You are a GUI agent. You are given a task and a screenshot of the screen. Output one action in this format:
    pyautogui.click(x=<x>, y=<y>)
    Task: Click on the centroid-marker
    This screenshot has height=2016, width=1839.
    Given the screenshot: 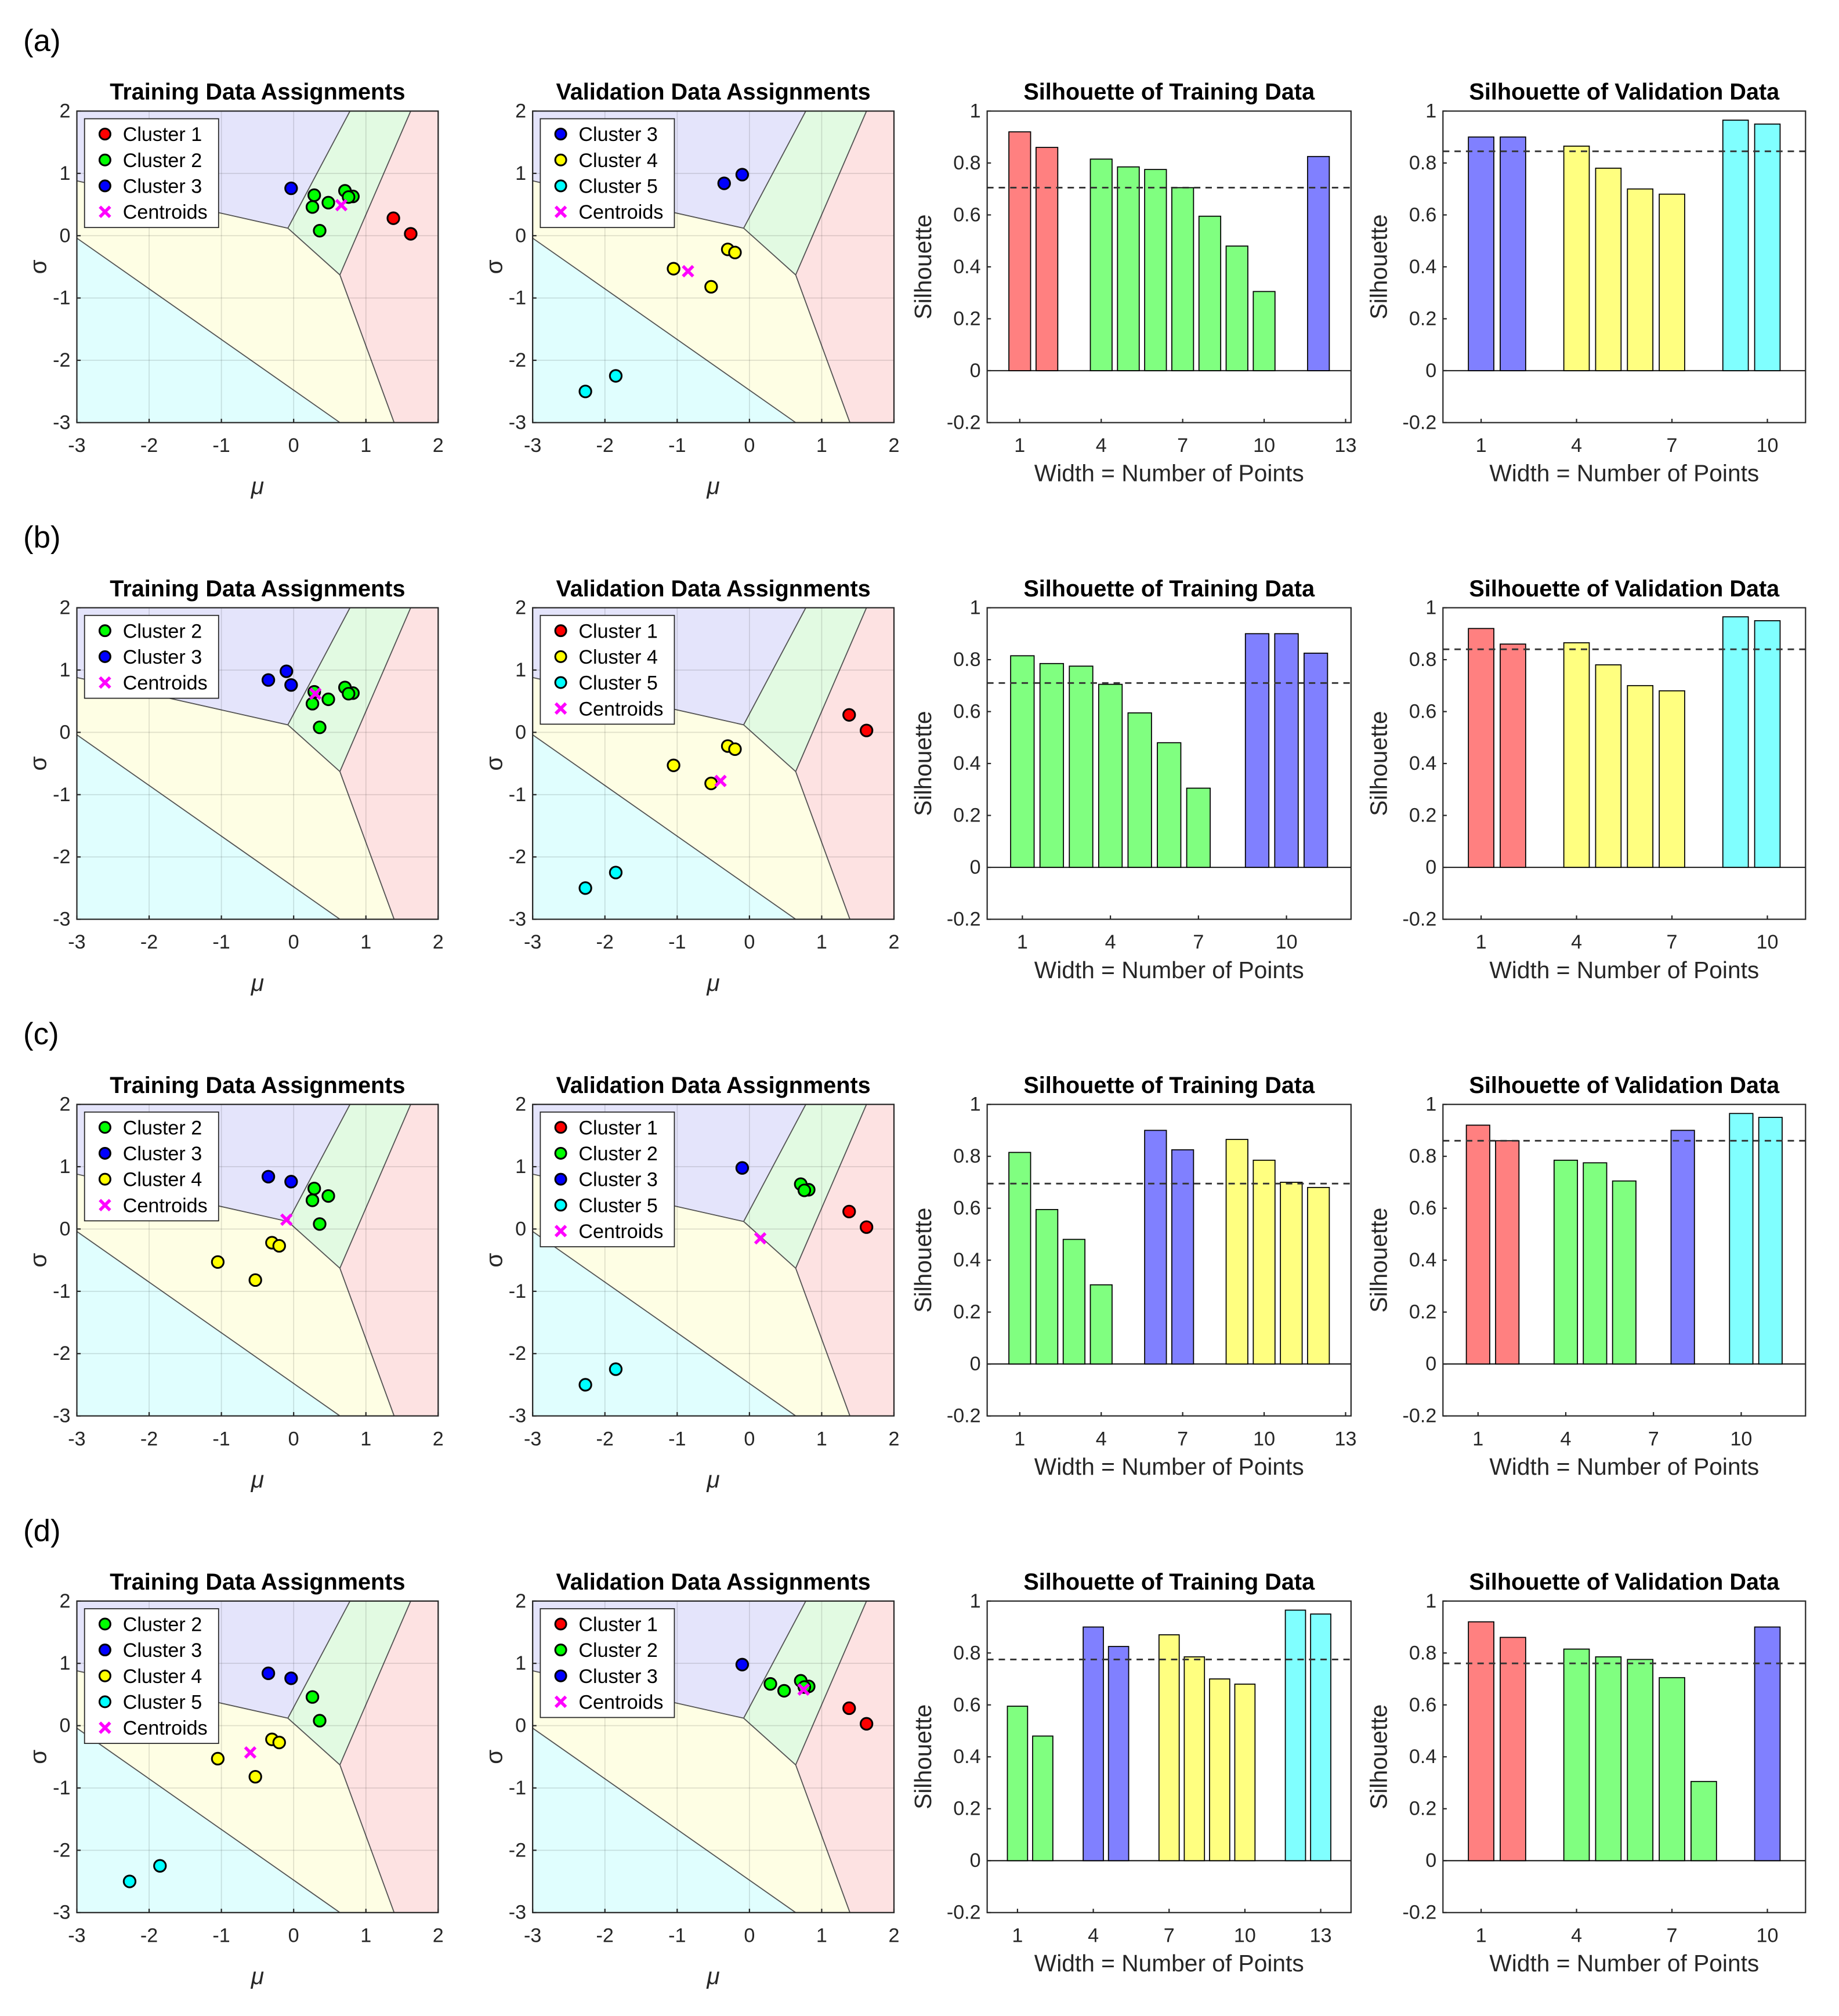 What is the action you would take?
    pyautogui.click(x=803, y=1689)
    